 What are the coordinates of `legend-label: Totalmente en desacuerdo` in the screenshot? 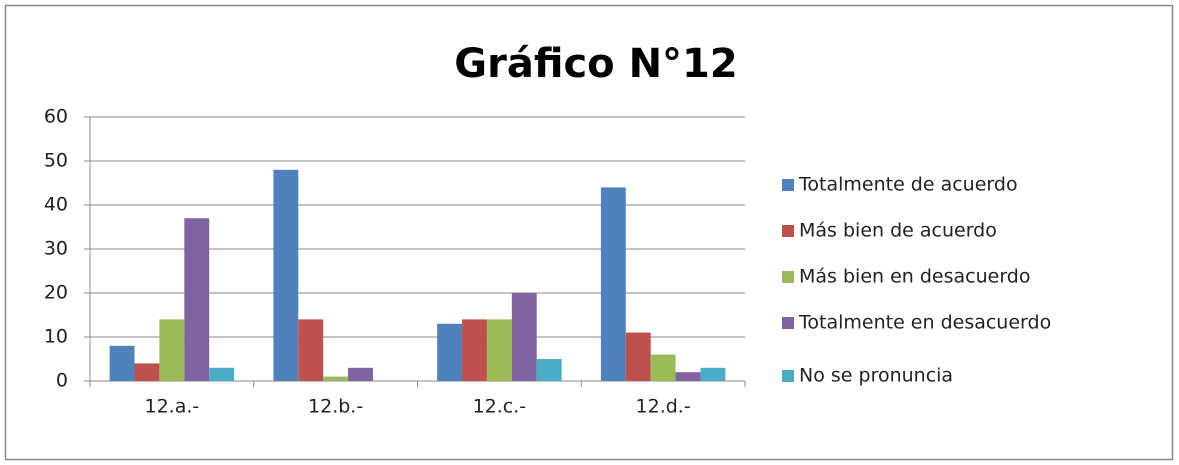 It's located at (924, 323).